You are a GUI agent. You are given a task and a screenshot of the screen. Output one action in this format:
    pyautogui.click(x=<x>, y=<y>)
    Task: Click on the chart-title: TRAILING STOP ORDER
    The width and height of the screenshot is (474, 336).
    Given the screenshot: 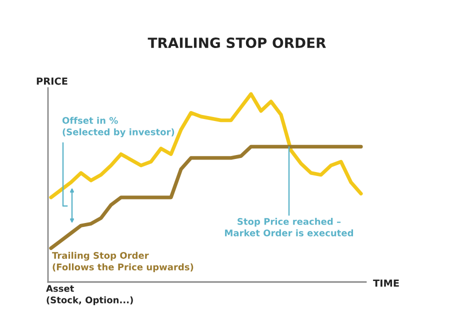 What is the action you would take?
    pyautogui.click(x=237, y=43)
    